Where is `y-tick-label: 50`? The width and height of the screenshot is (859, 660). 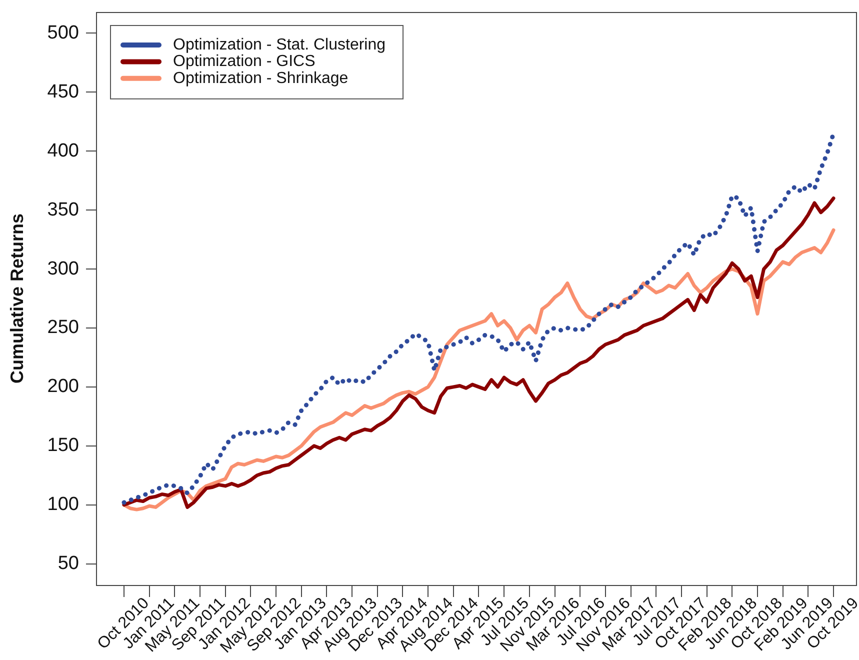 y-tick-label: 50 is located at coordinates (68, 563).